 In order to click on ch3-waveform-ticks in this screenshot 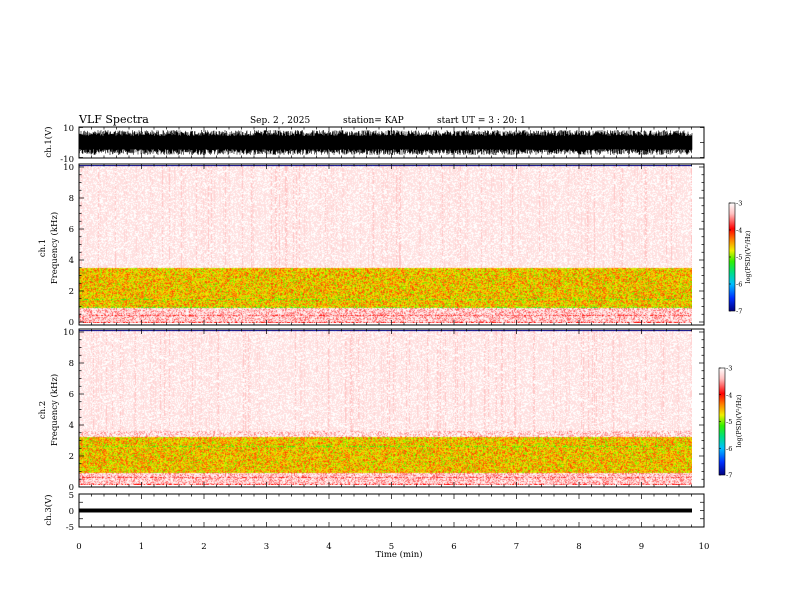, I will do `click(391, 510)`.